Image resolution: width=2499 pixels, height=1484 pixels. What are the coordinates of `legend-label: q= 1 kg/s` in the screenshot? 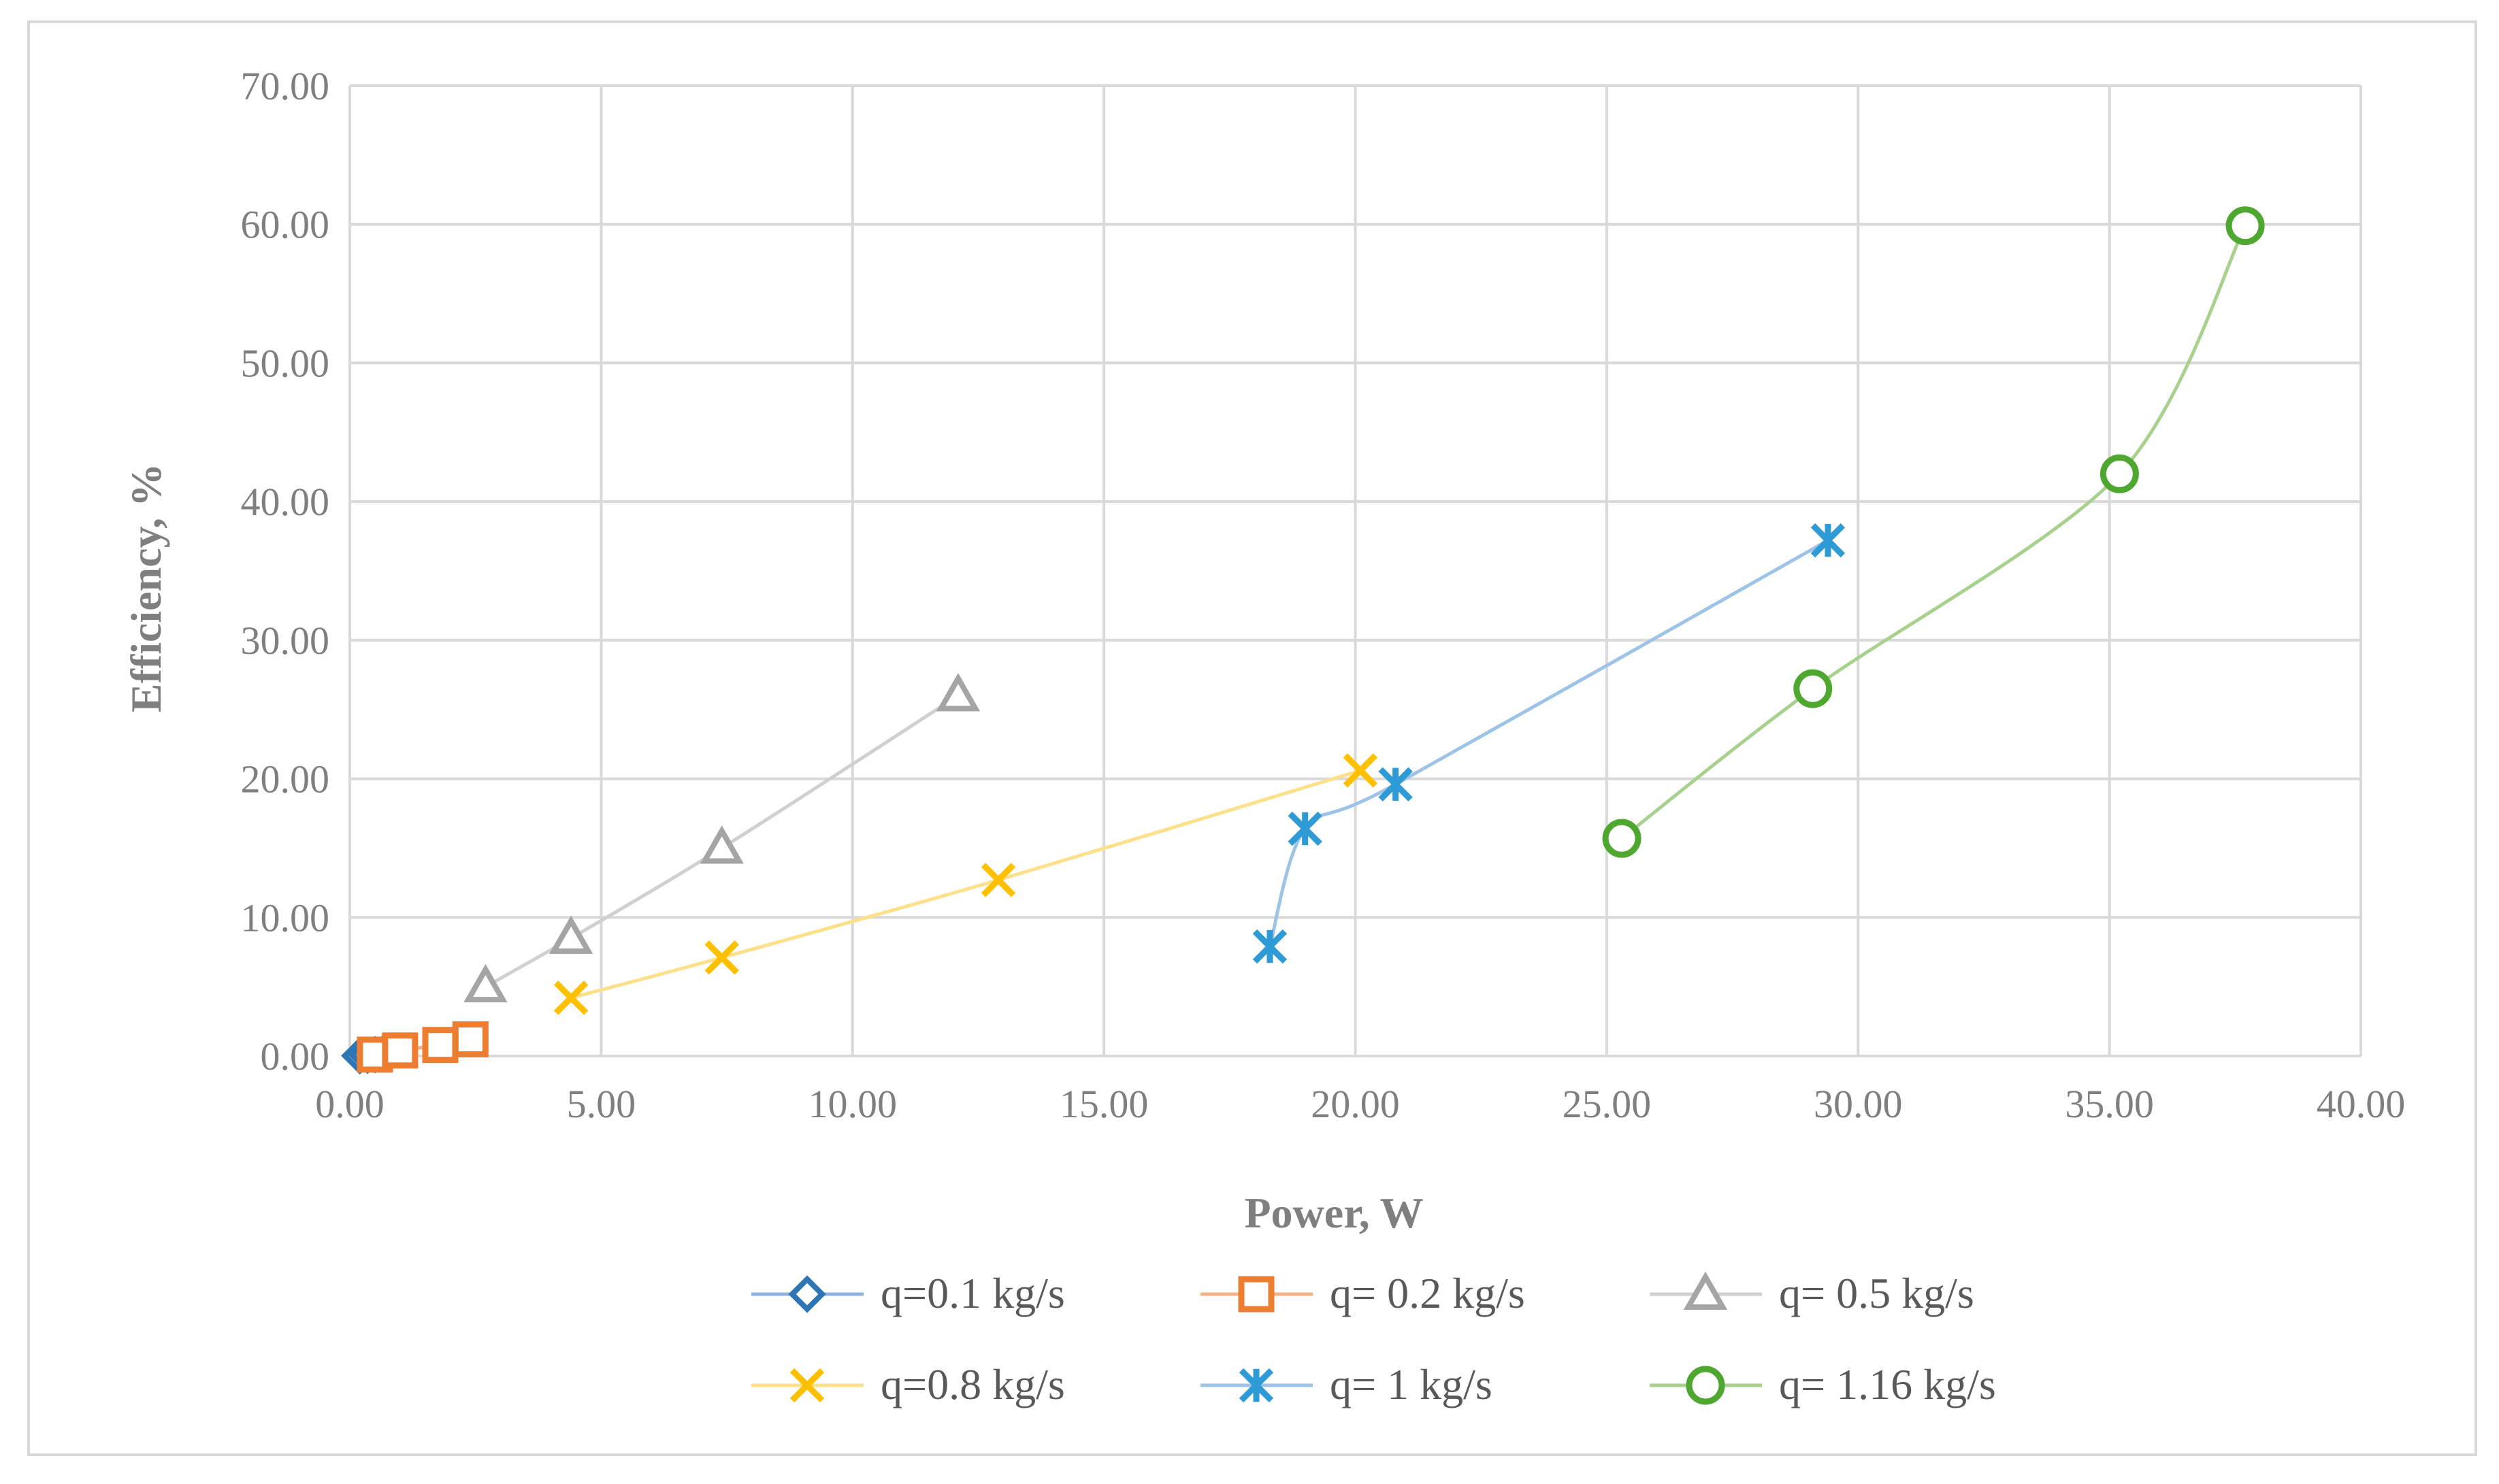 It's located at (1411, 1384).